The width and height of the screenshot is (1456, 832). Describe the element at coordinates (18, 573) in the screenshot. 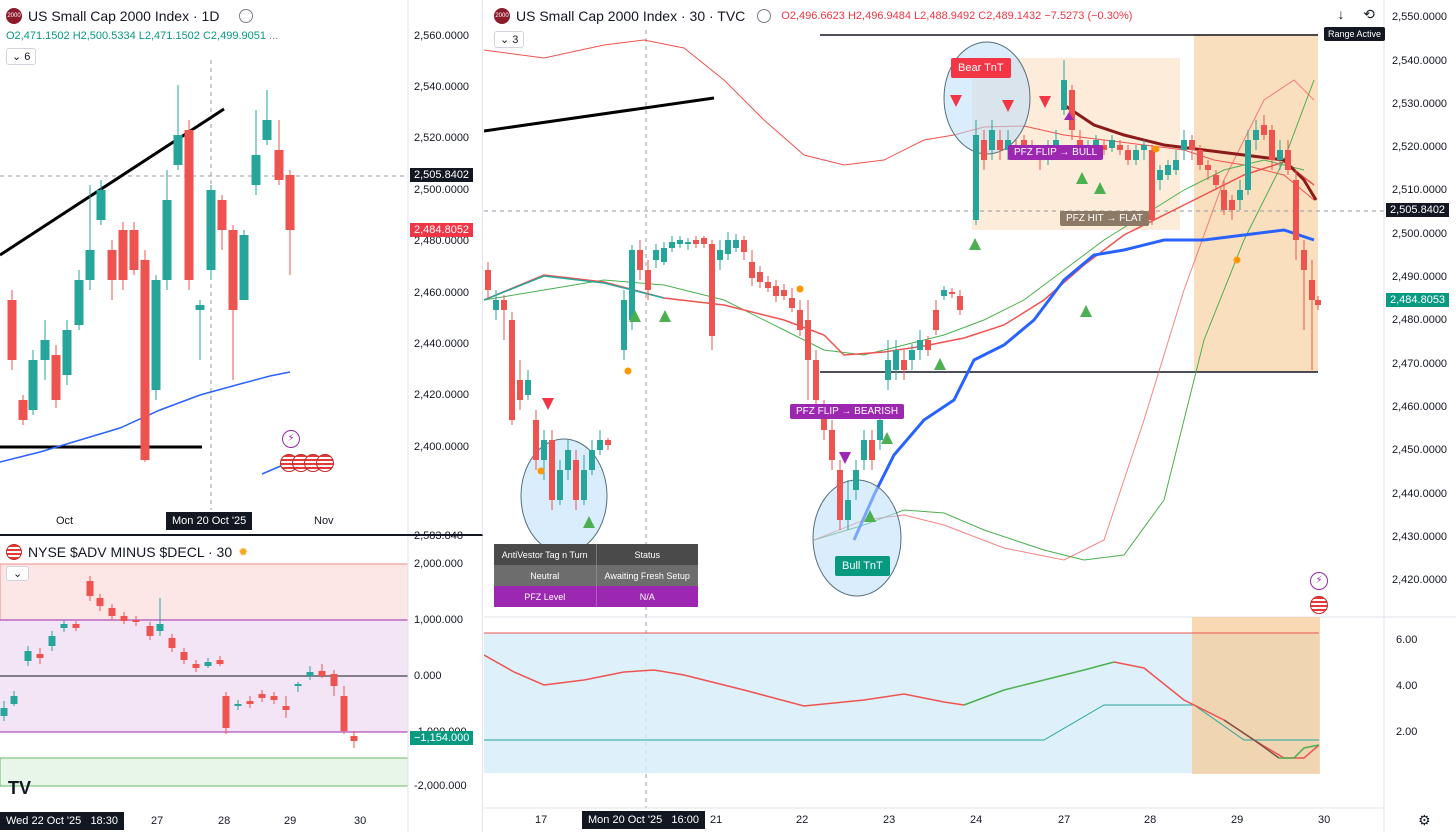

I see `chevron-down-icon: ⌄` at that location.